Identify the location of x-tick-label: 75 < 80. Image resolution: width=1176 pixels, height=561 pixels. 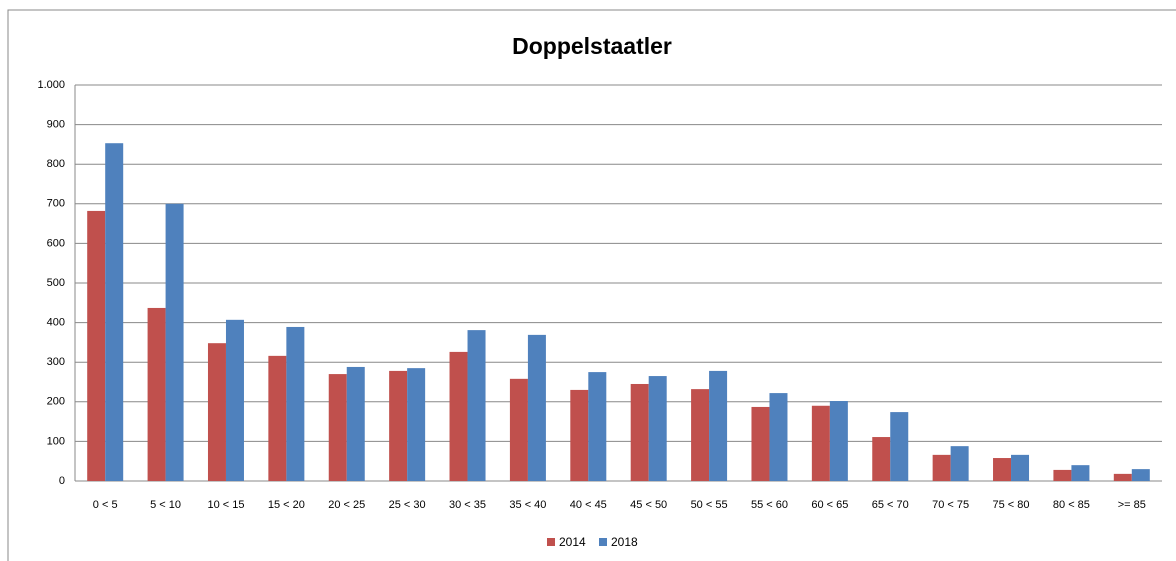
(1011, 505).